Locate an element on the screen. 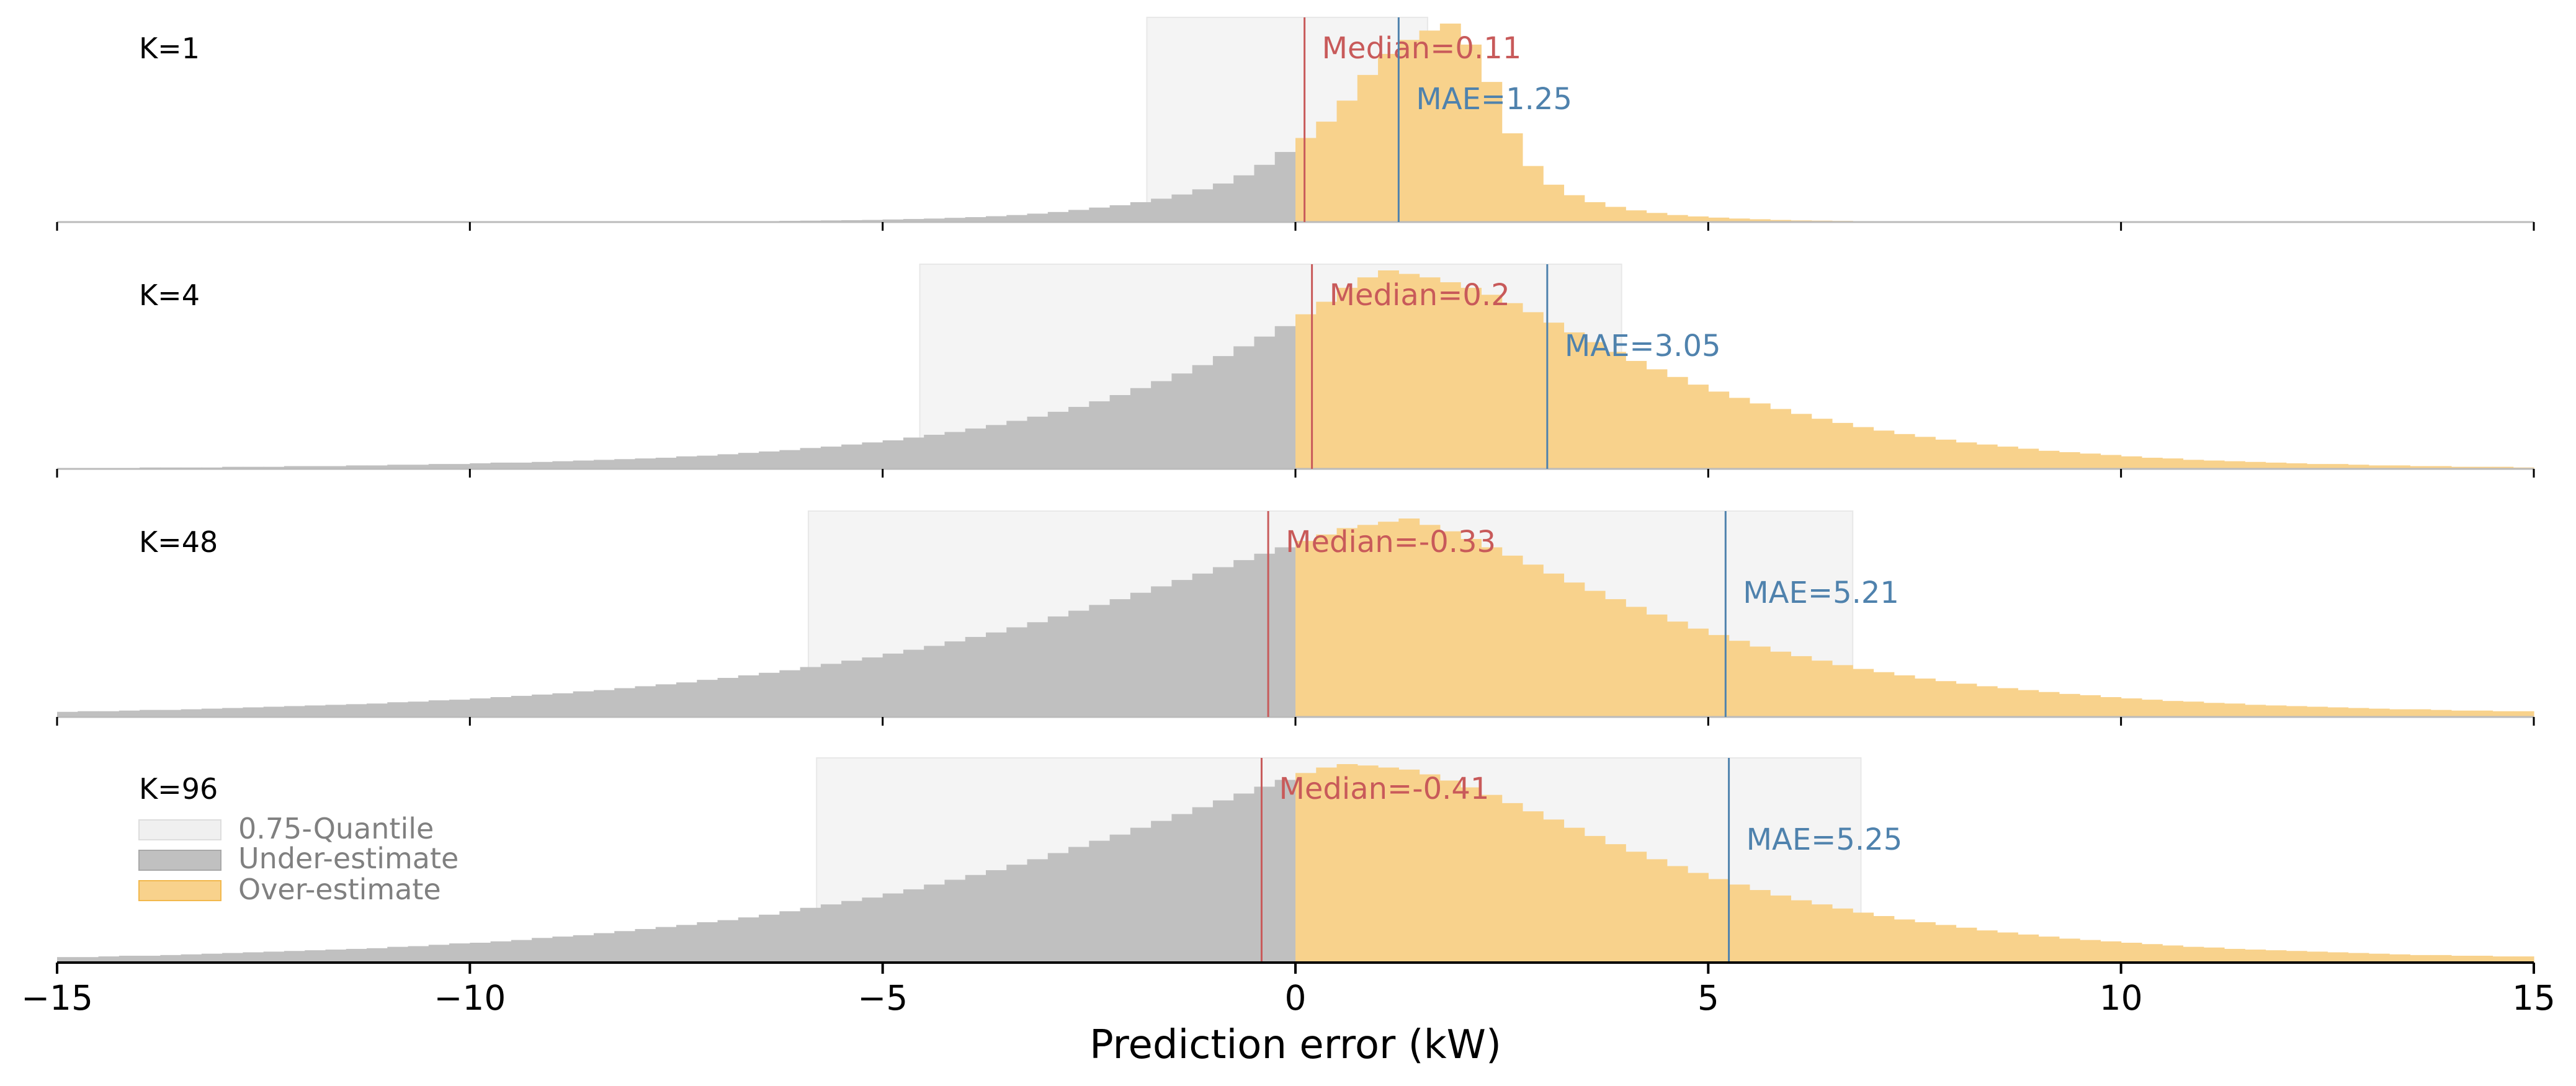 Image resolution: width=2576 pixels, height=1086 pixels. median-label: Median=-0.41 is located at coordinates (1384, 789).